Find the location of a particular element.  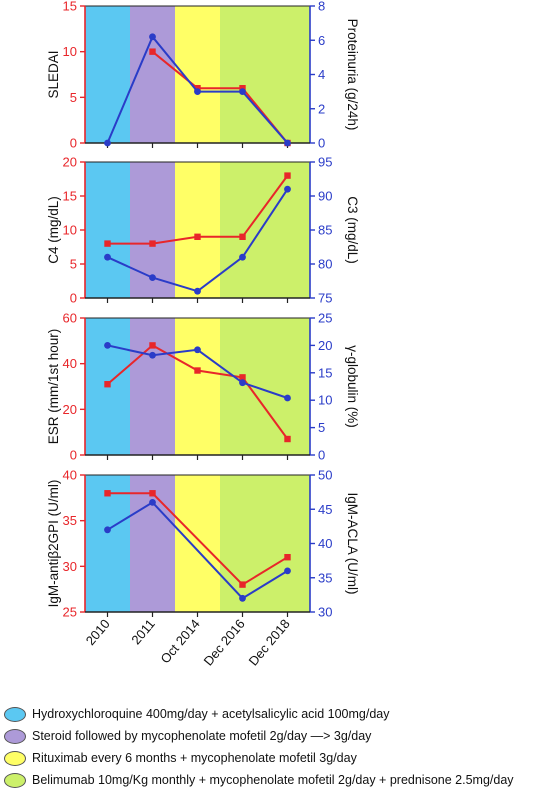

right-tick-label: 40 is located at coordinates (325, 543).